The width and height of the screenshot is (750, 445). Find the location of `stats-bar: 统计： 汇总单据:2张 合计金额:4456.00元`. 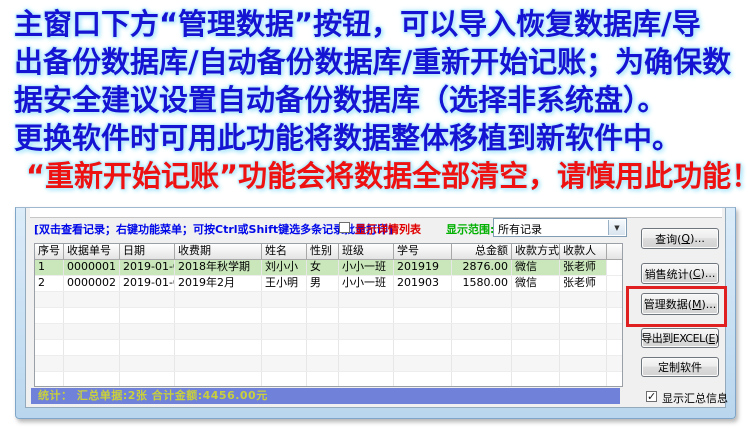

stats-bar: 统计： 汇总单据:2张 合计金额:4456.00元 is located at coordinates (325, 396).